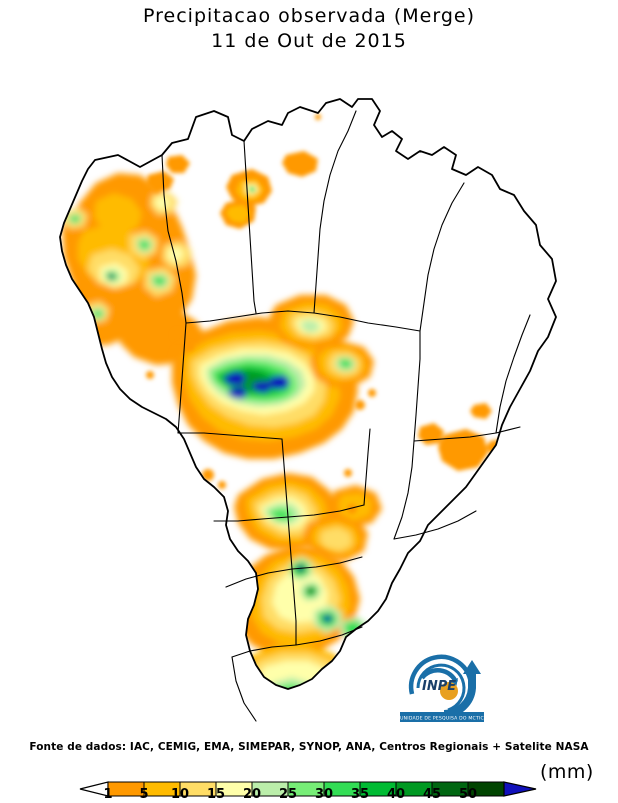 Image resolution: width=618 pixels, height=803 pixels. I want to click on colorbar-tick-label: 35, so click(360, 793).